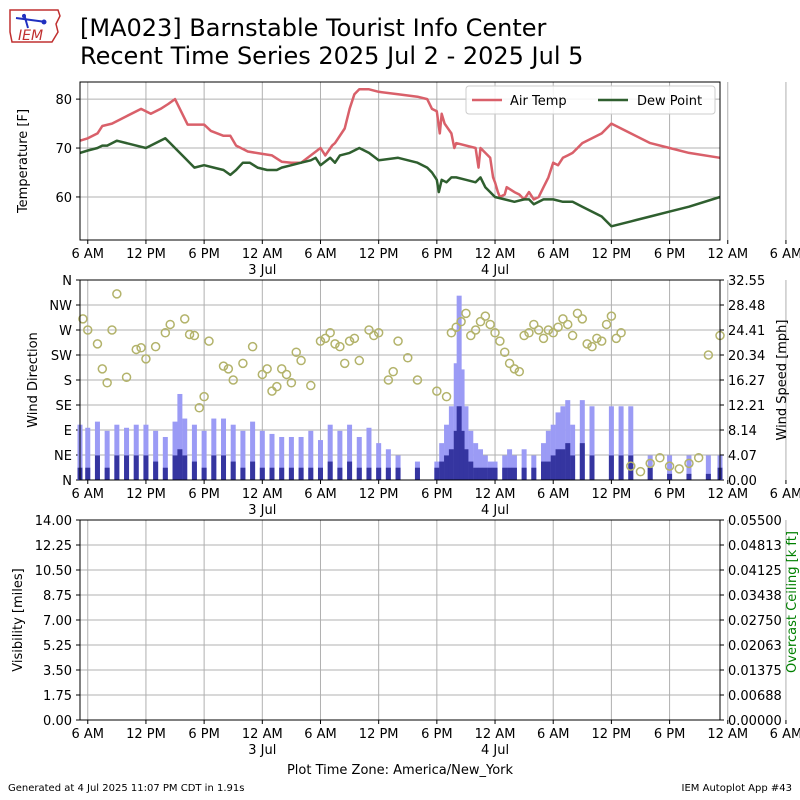 This screenshot has height=800, width=800. I want to click on y2-tick-label: 0.04125, so click(755, 571).